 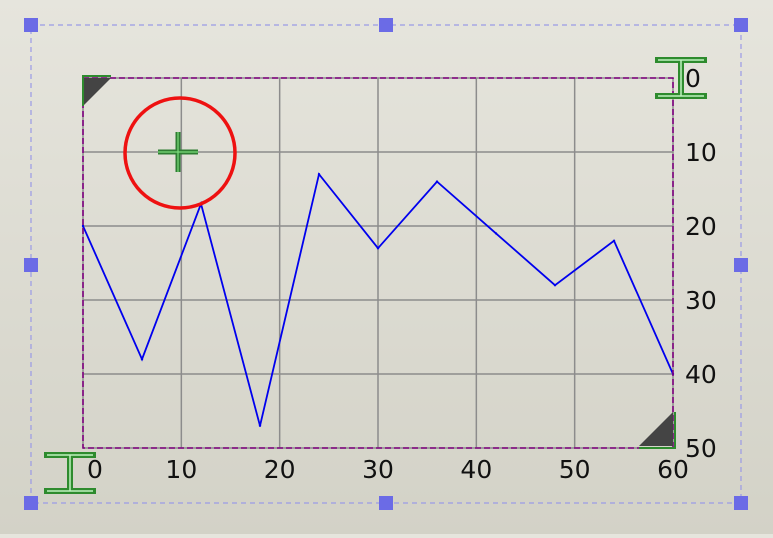 I want to click on x-tick-label: 60, so click(x=673, y=469).